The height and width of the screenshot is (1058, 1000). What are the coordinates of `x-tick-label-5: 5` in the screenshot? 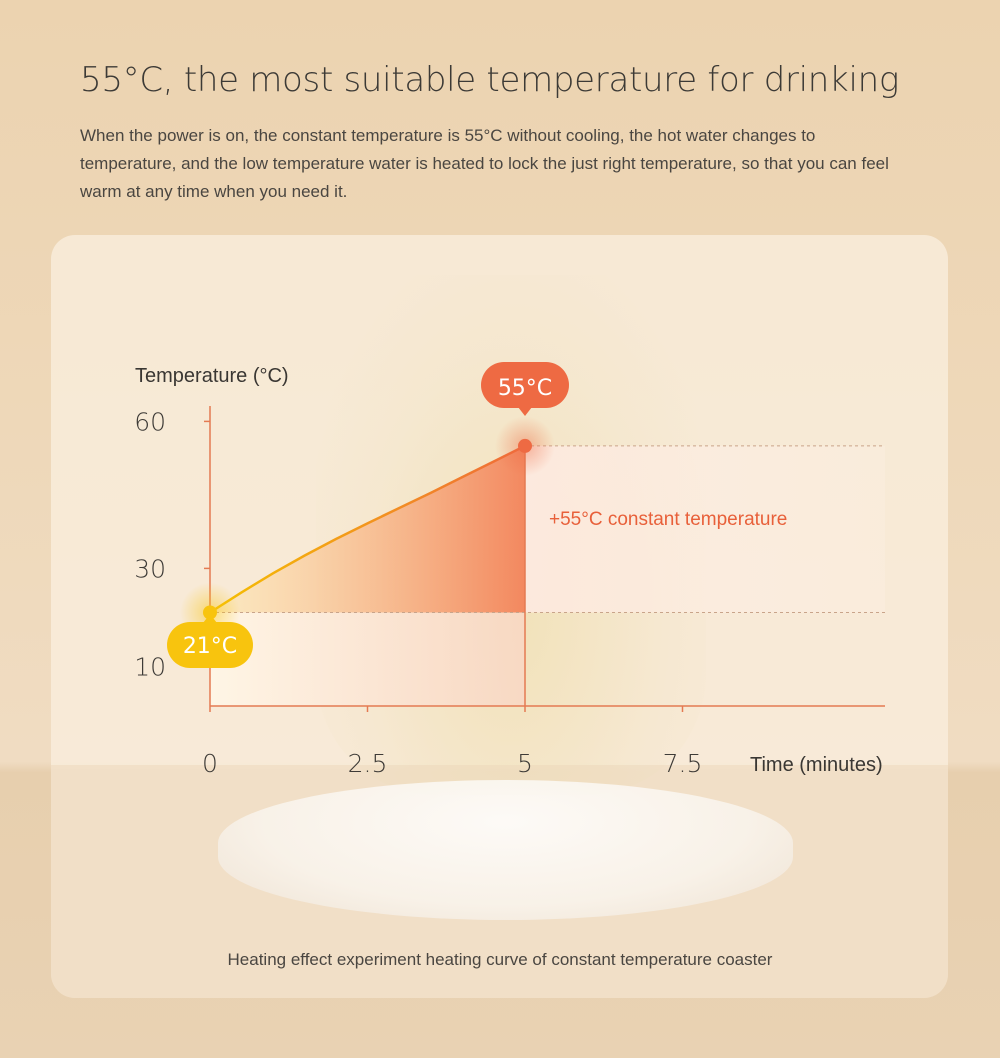 It's located at (525, 763).